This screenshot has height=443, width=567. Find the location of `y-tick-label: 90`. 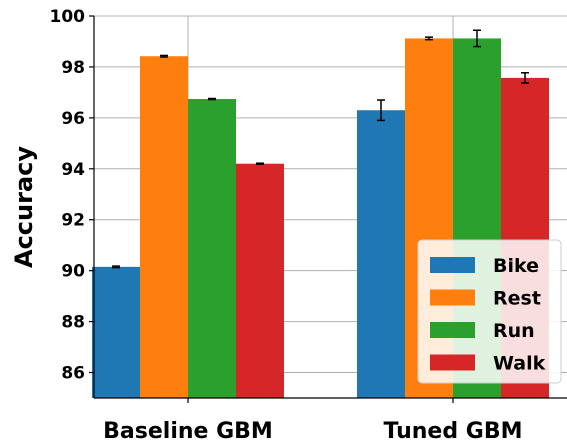

y-tick-label: 90 is located at coordinates (73, 272).